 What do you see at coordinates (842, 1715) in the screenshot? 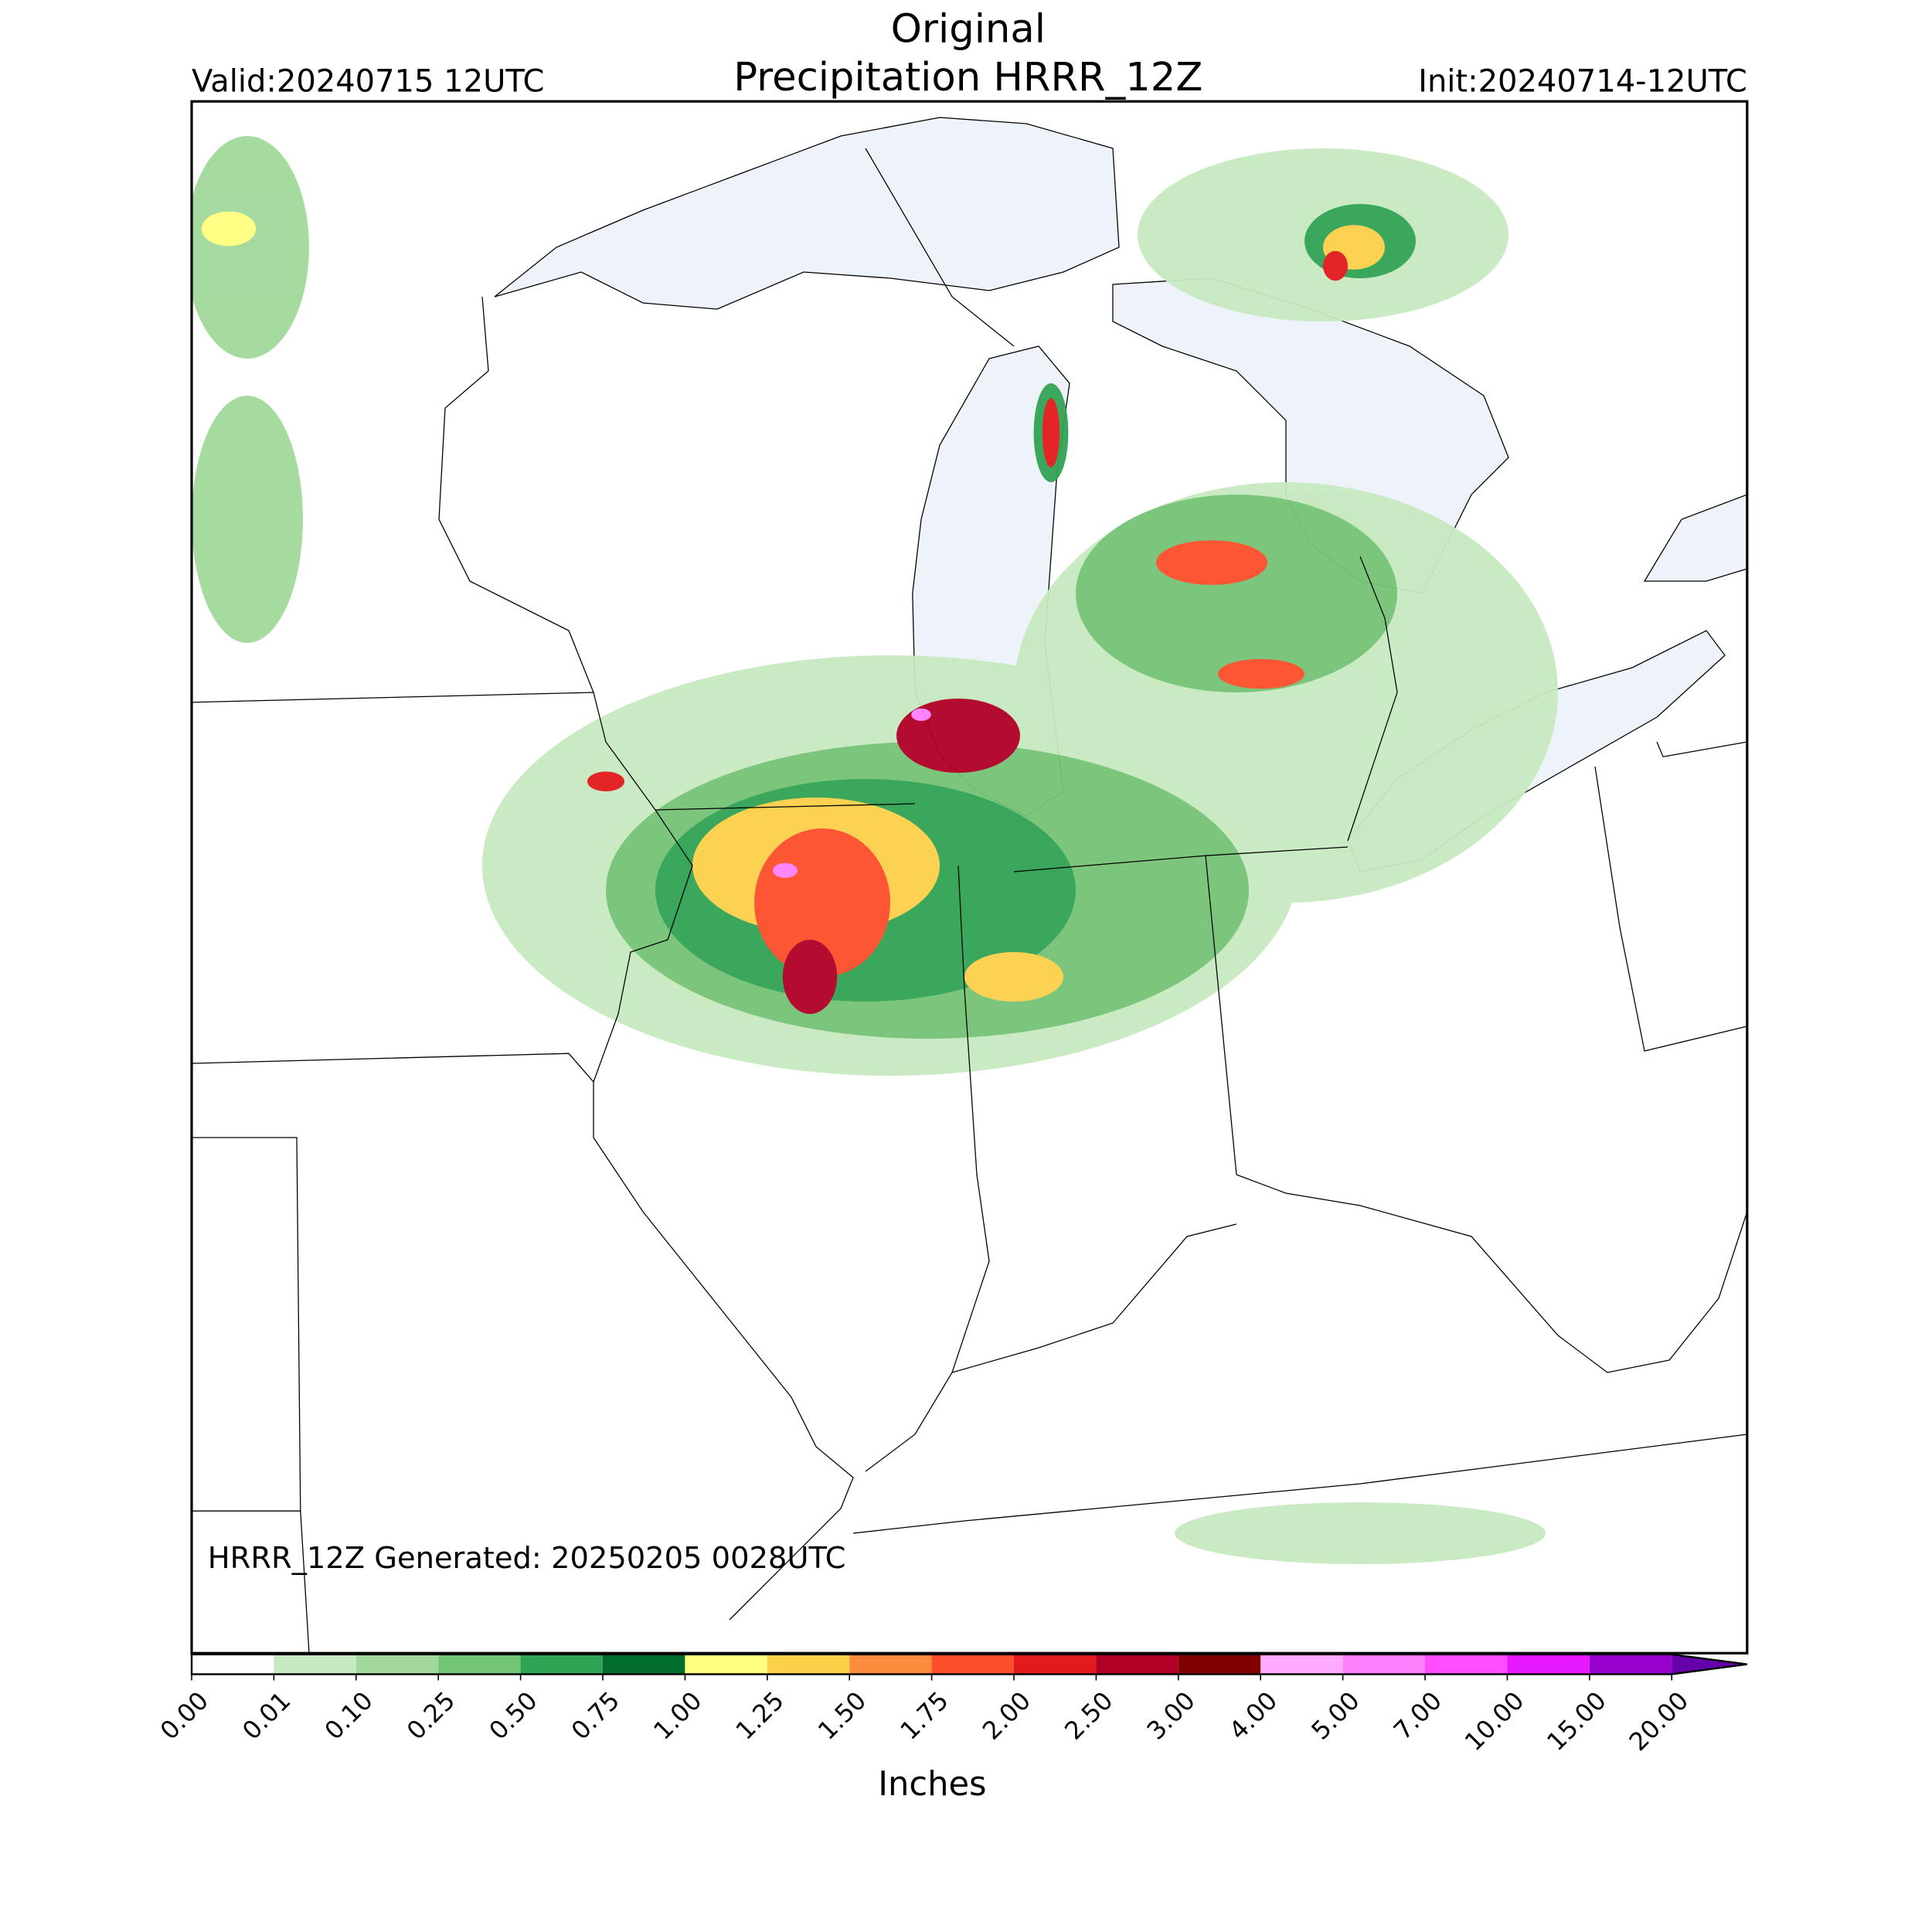
I see `colorbar-tick-label: 1.50` at bounding box center [842, 1715].